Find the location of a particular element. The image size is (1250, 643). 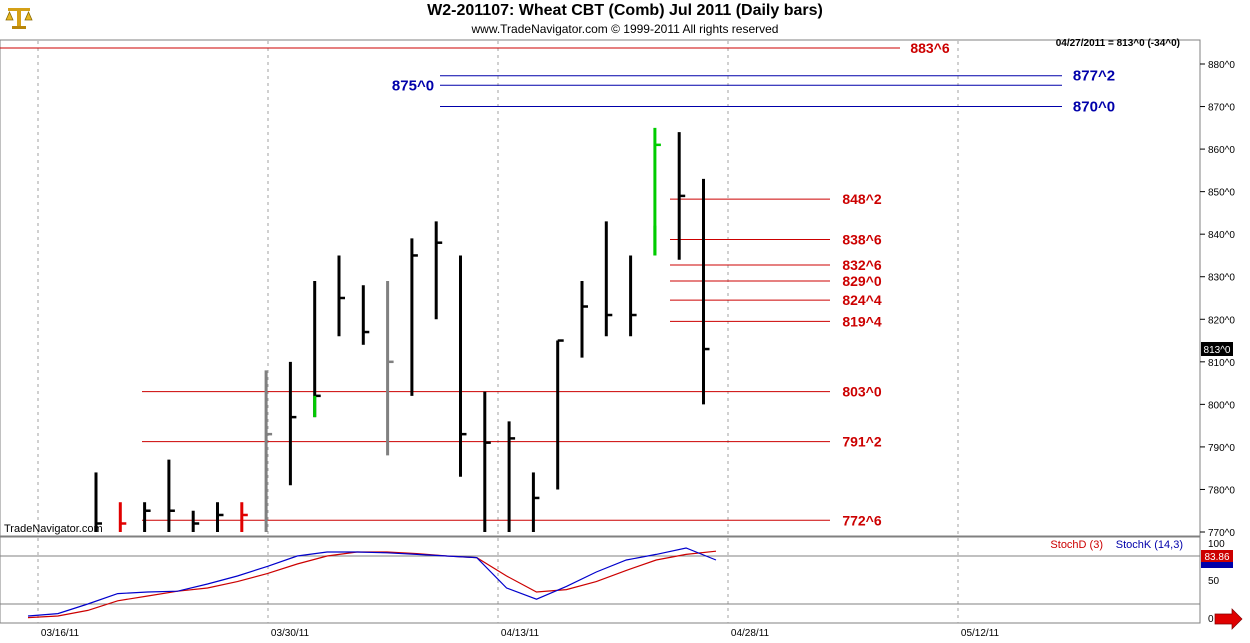

y-tick-label: 780^0 is located at coordinates (1221, 490).